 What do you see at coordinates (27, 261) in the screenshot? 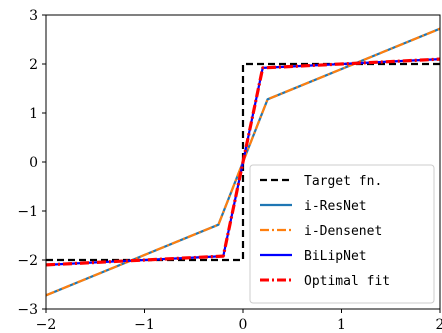
I see `y-tick-label: −2` at bounding box center [27, 261].